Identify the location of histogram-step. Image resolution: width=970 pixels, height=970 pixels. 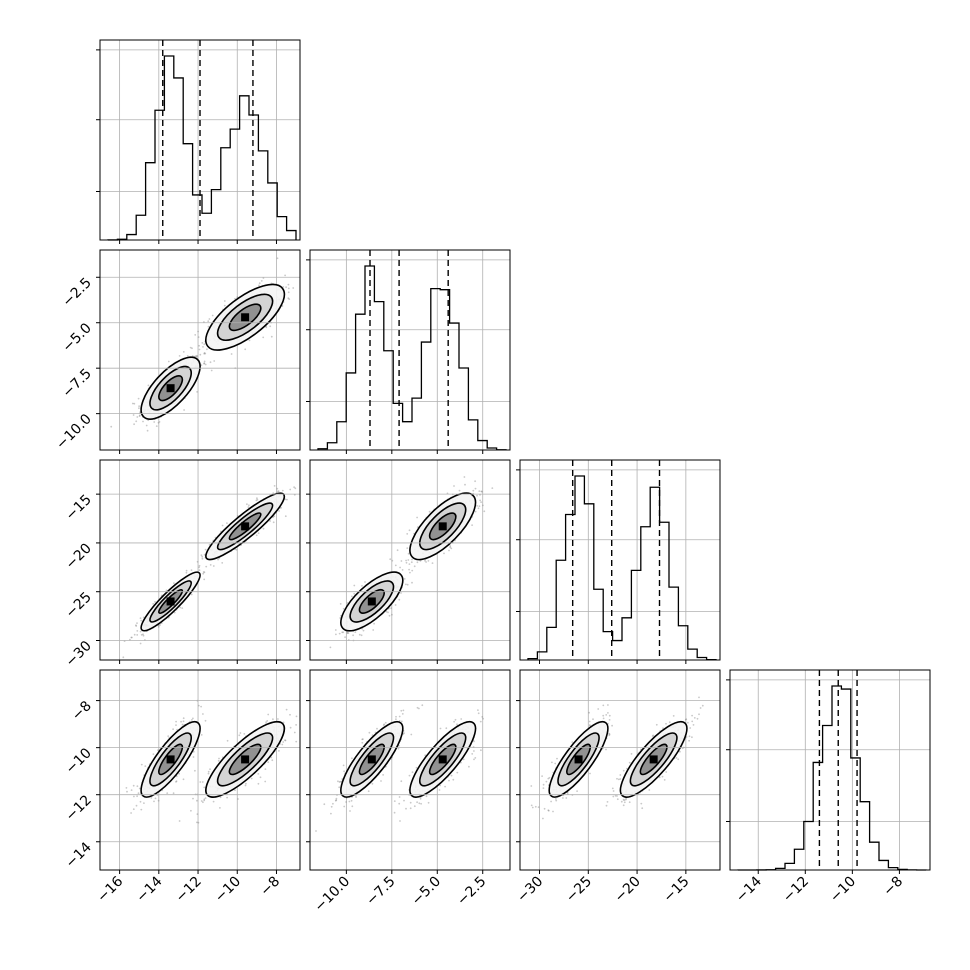
(412, 358).